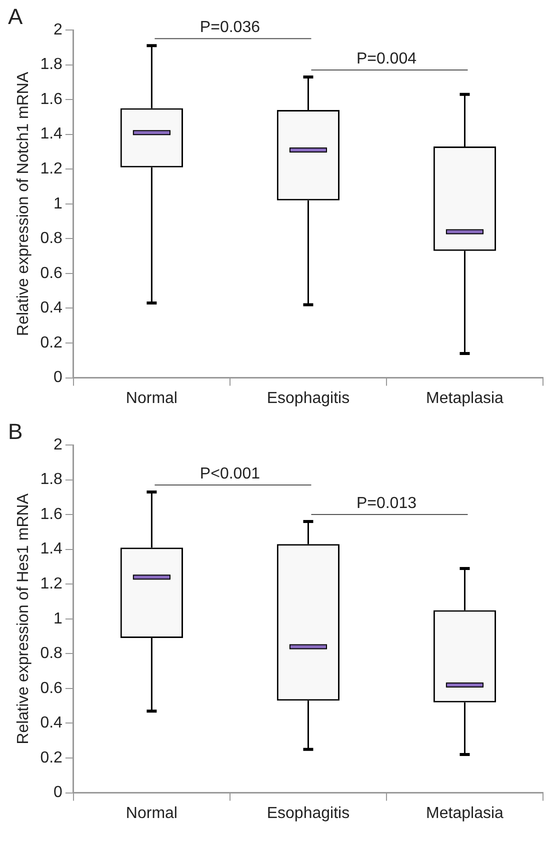 This screenshot has width=551, height=845. What do you see at coordinates (386, 503) in the screenshot?
I see `annotation: P=0.013` at bounding box center [386, 503].